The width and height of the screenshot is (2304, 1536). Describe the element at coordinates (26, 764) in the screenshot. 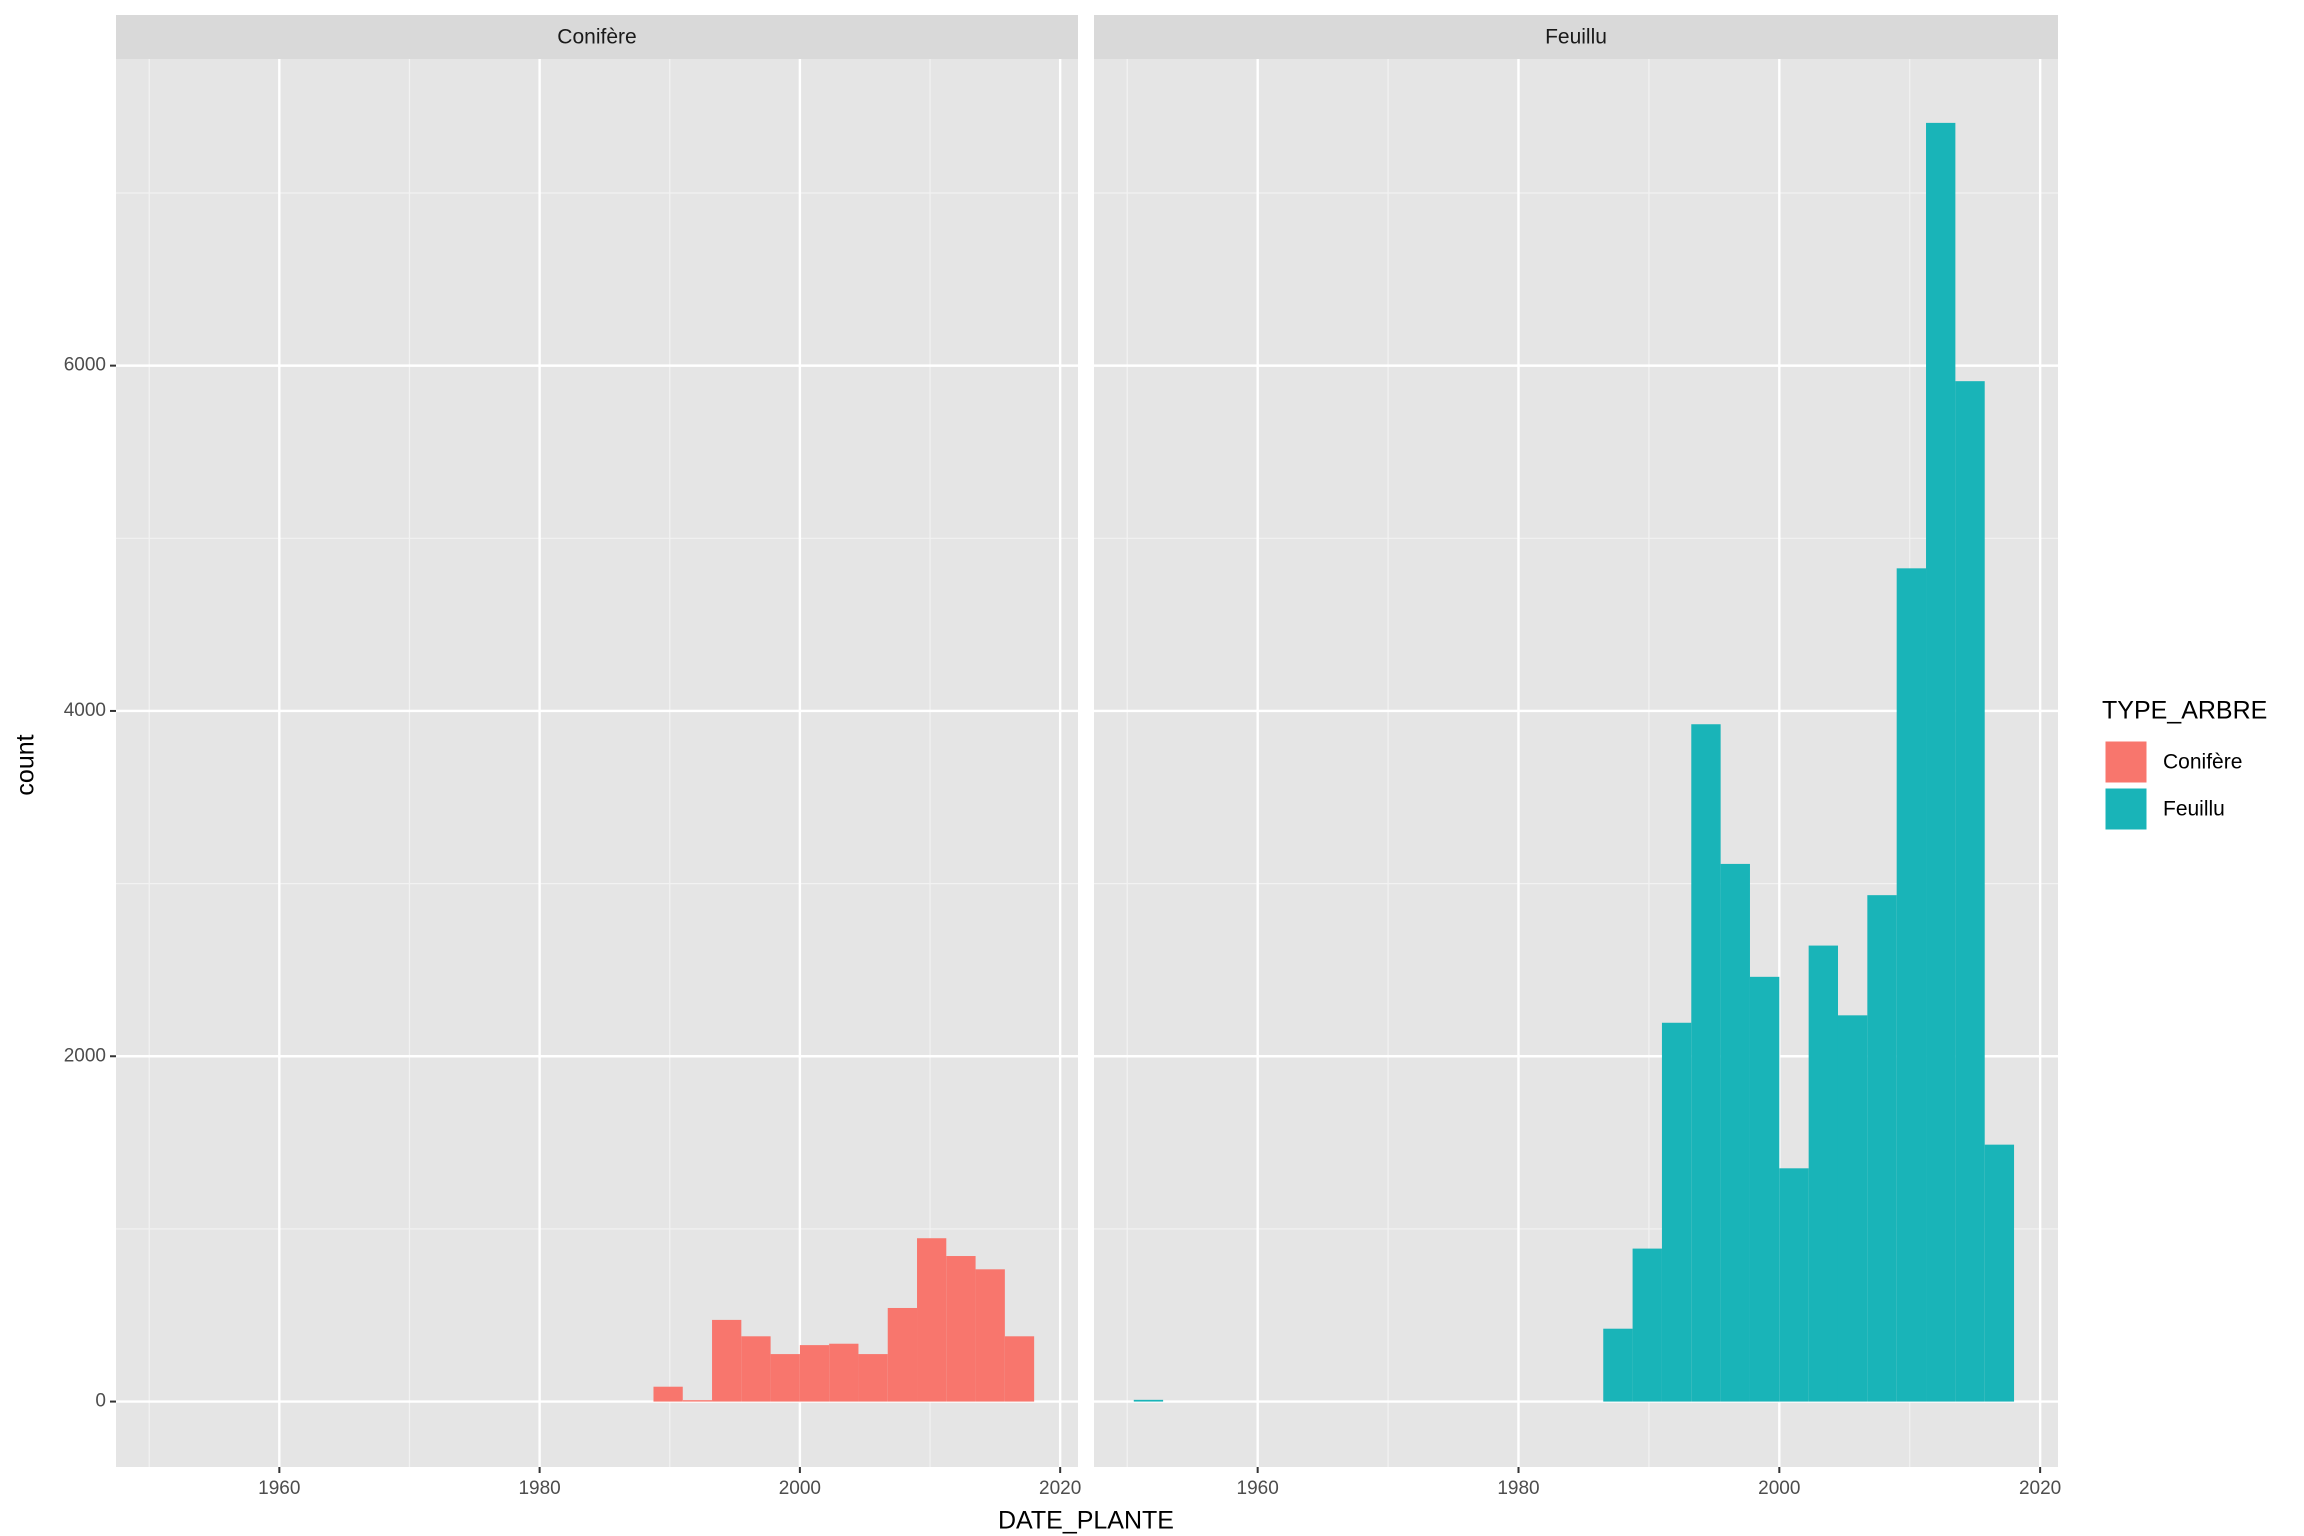

I see `y-axis-title: count` at that location.